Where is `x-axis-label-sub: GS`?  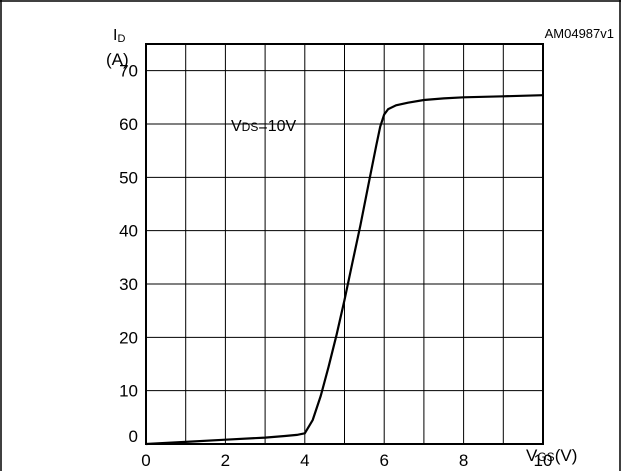
x-axis-label-sub: GS is located at coordinates (545, 457).